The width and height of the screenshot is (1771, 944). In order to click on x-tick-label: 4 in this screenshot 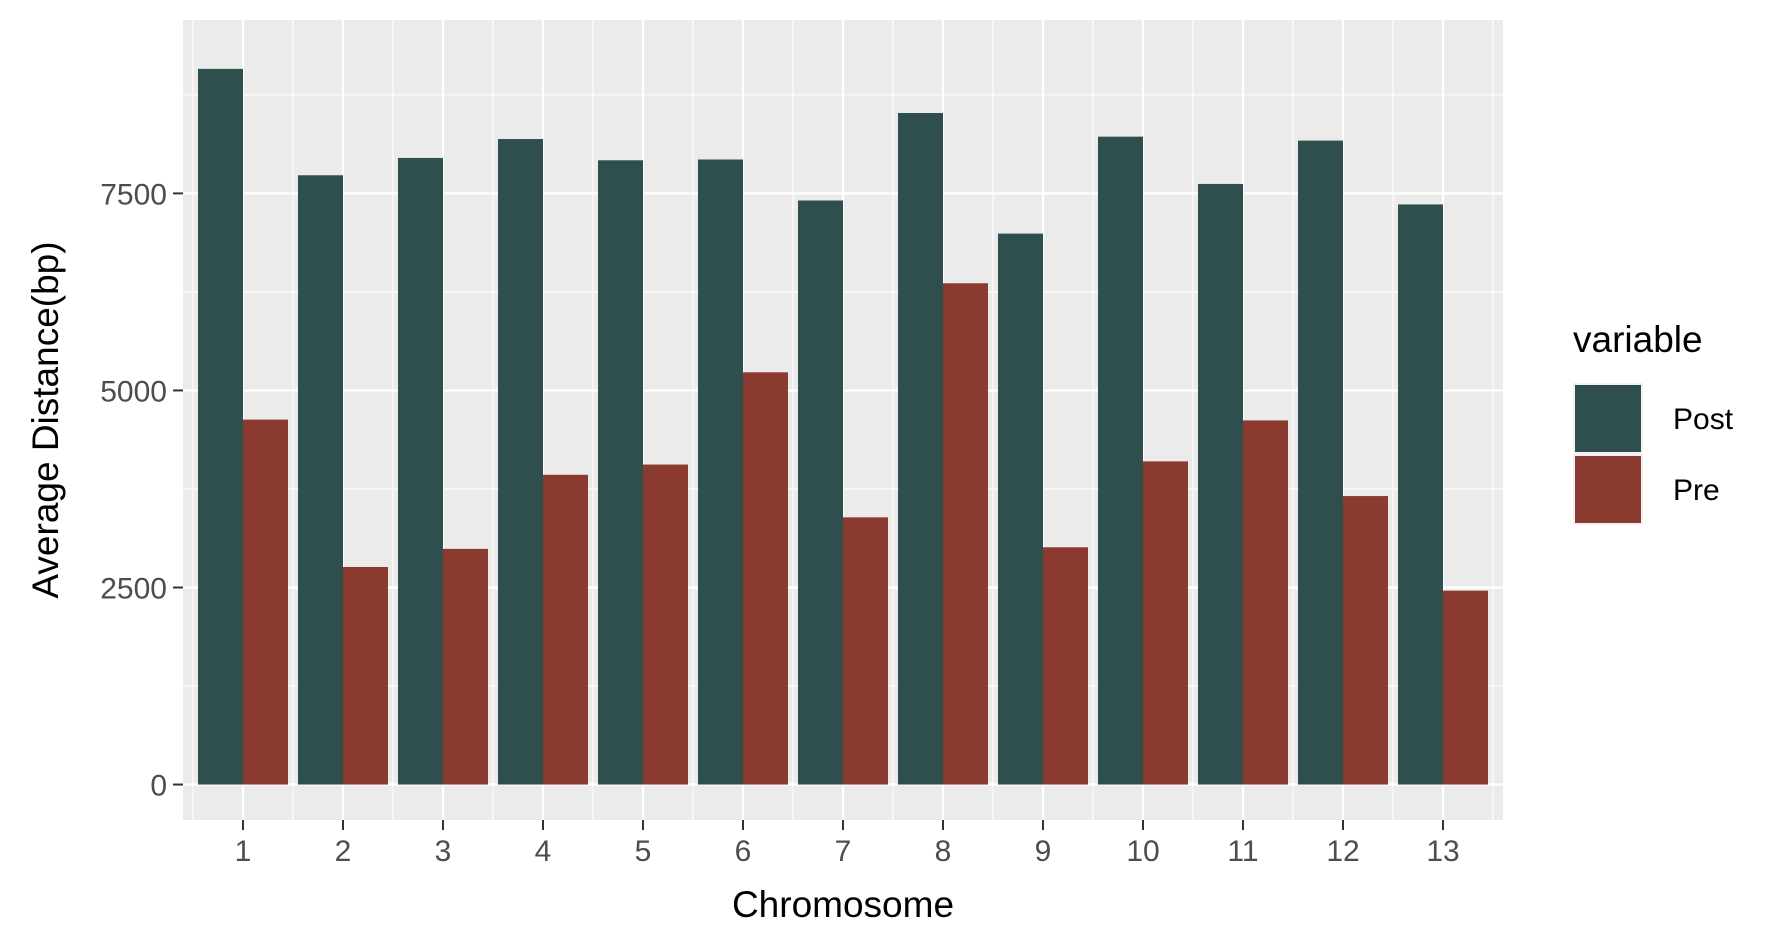, I will do `click(543, 851)`.